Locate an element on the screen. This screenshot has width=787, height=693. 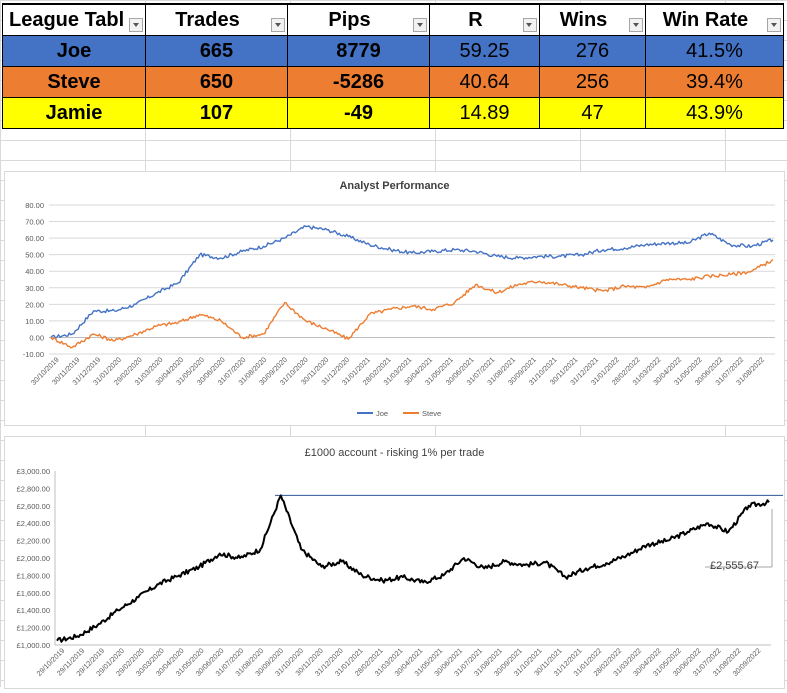
cell-pips: -5286 is located at coordinates (358, 82).